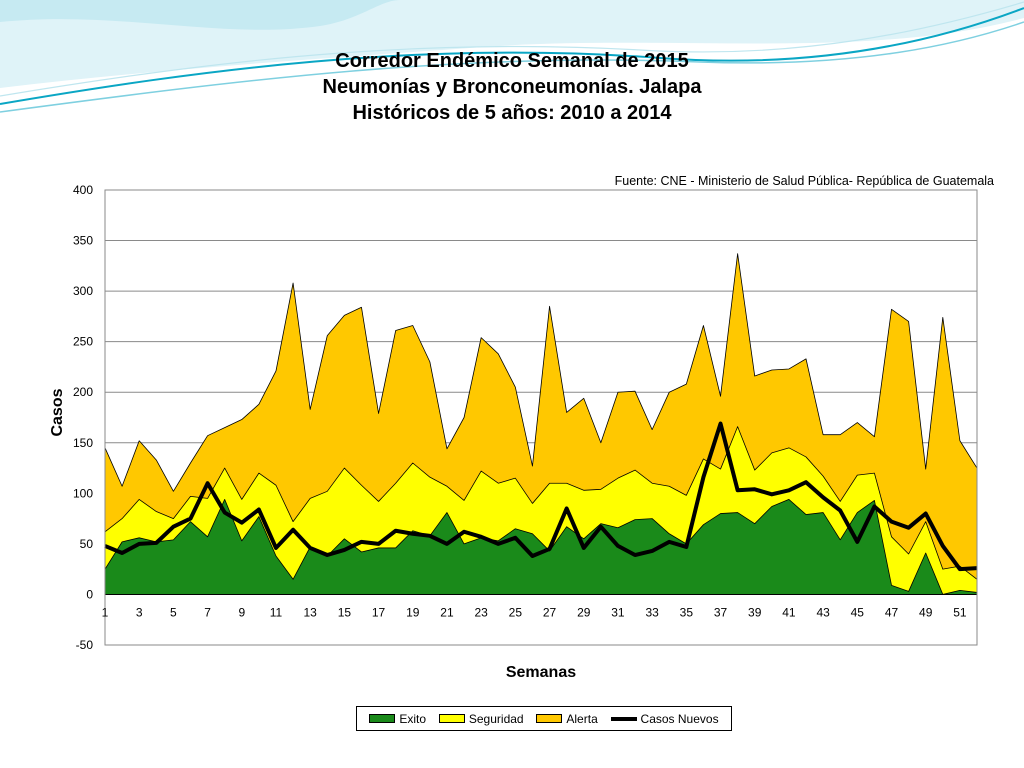 This screenshot has width=1024, height=768. What do you see at coordinates (139, 612) in the screenshot?
I see `x-tick-label: 3` at bounding box center [139, 612].